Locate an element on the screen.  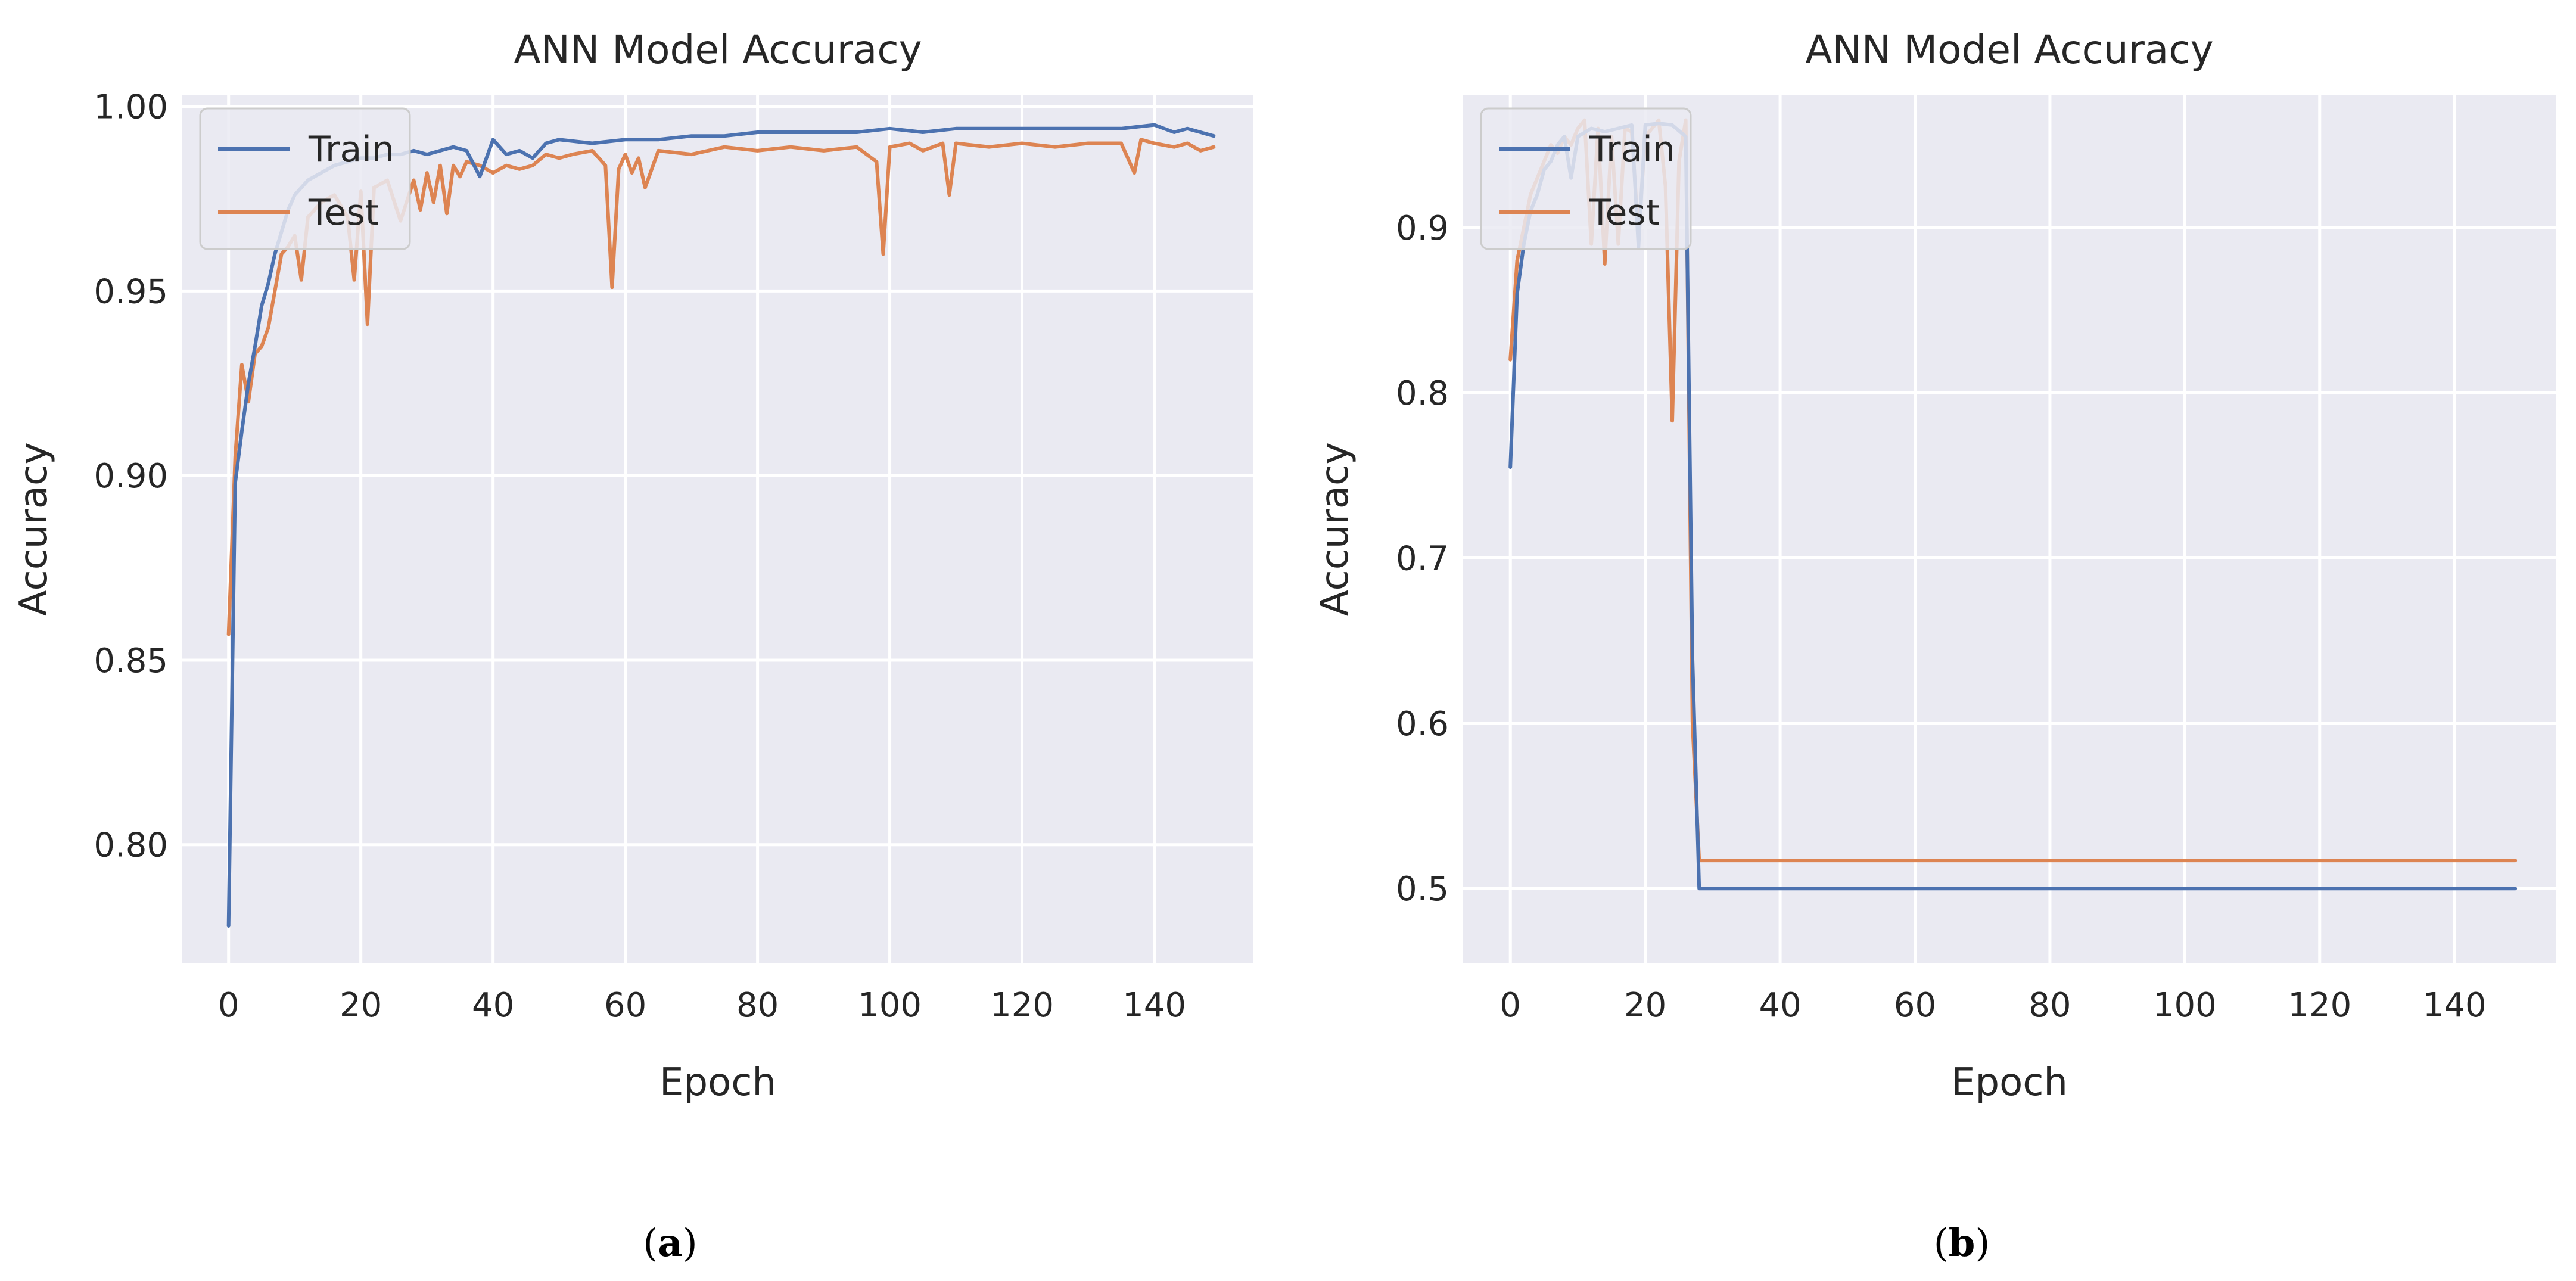
y-tick-label-b-0: 0.5 is located at coordinates (1422, 889).